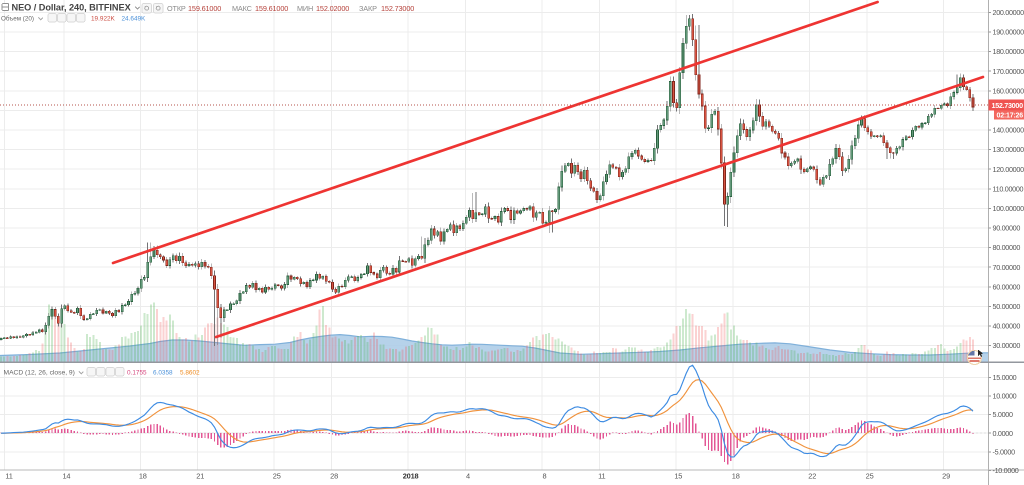 This screenshot has height=485, width=1024. I want to click on svg-text: 4, so click(468, 476).